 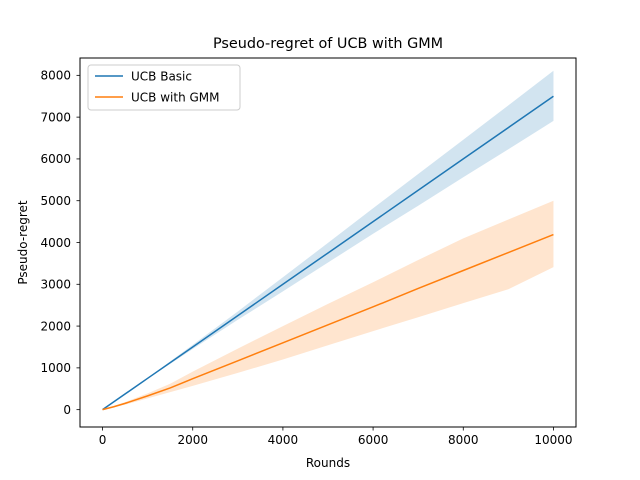 I want to click on y-tick-label: 2000, so click(x=55, y=326).